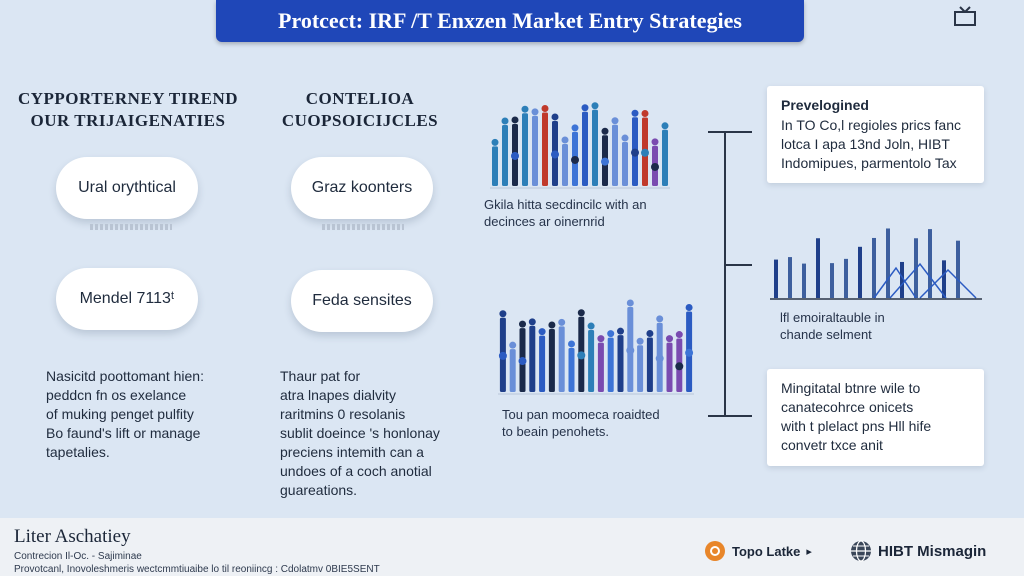 The height and width of the screenshot is (576, 1024). What do you see at coordinates (825, 105) in the screenshot?
I see `card-title: Prevelogined` at bounding box center [825, 105].